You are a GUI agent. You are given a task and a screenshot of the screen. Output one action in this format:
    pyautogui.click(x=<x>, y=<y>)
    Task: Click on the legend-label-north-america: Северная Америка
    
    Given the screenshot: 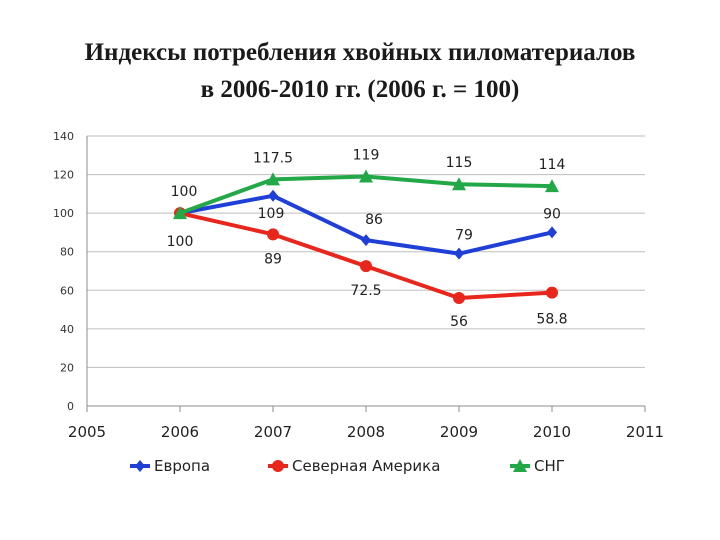 What is the action you would take?
    pyautogui.click(x=366, y=466)
    